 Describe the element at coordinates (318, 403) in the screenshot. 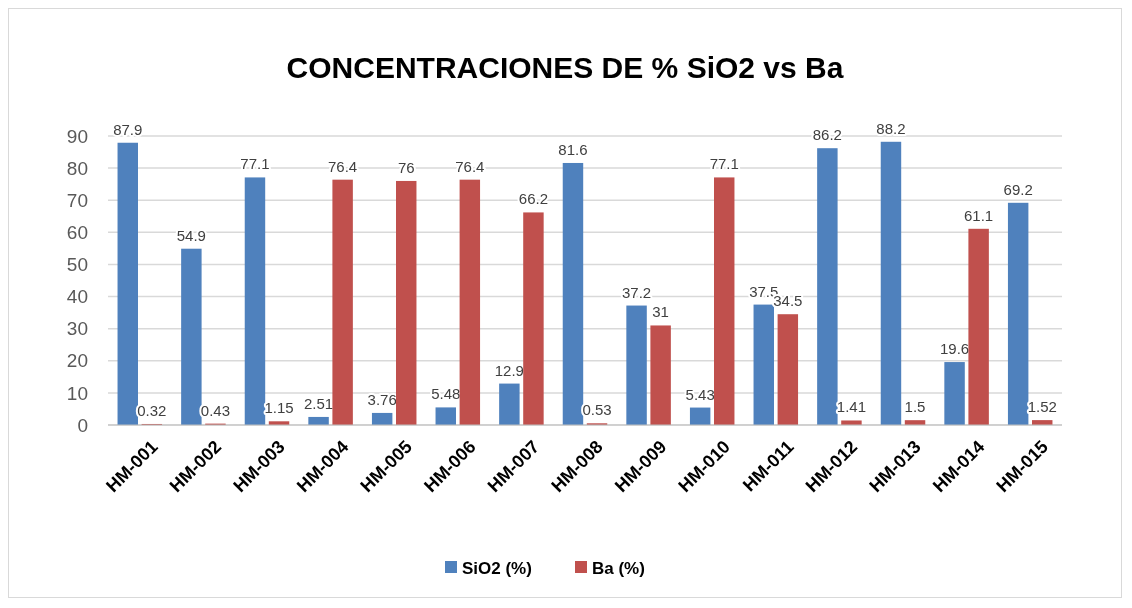

I see `data-label: 2.51` at that location.